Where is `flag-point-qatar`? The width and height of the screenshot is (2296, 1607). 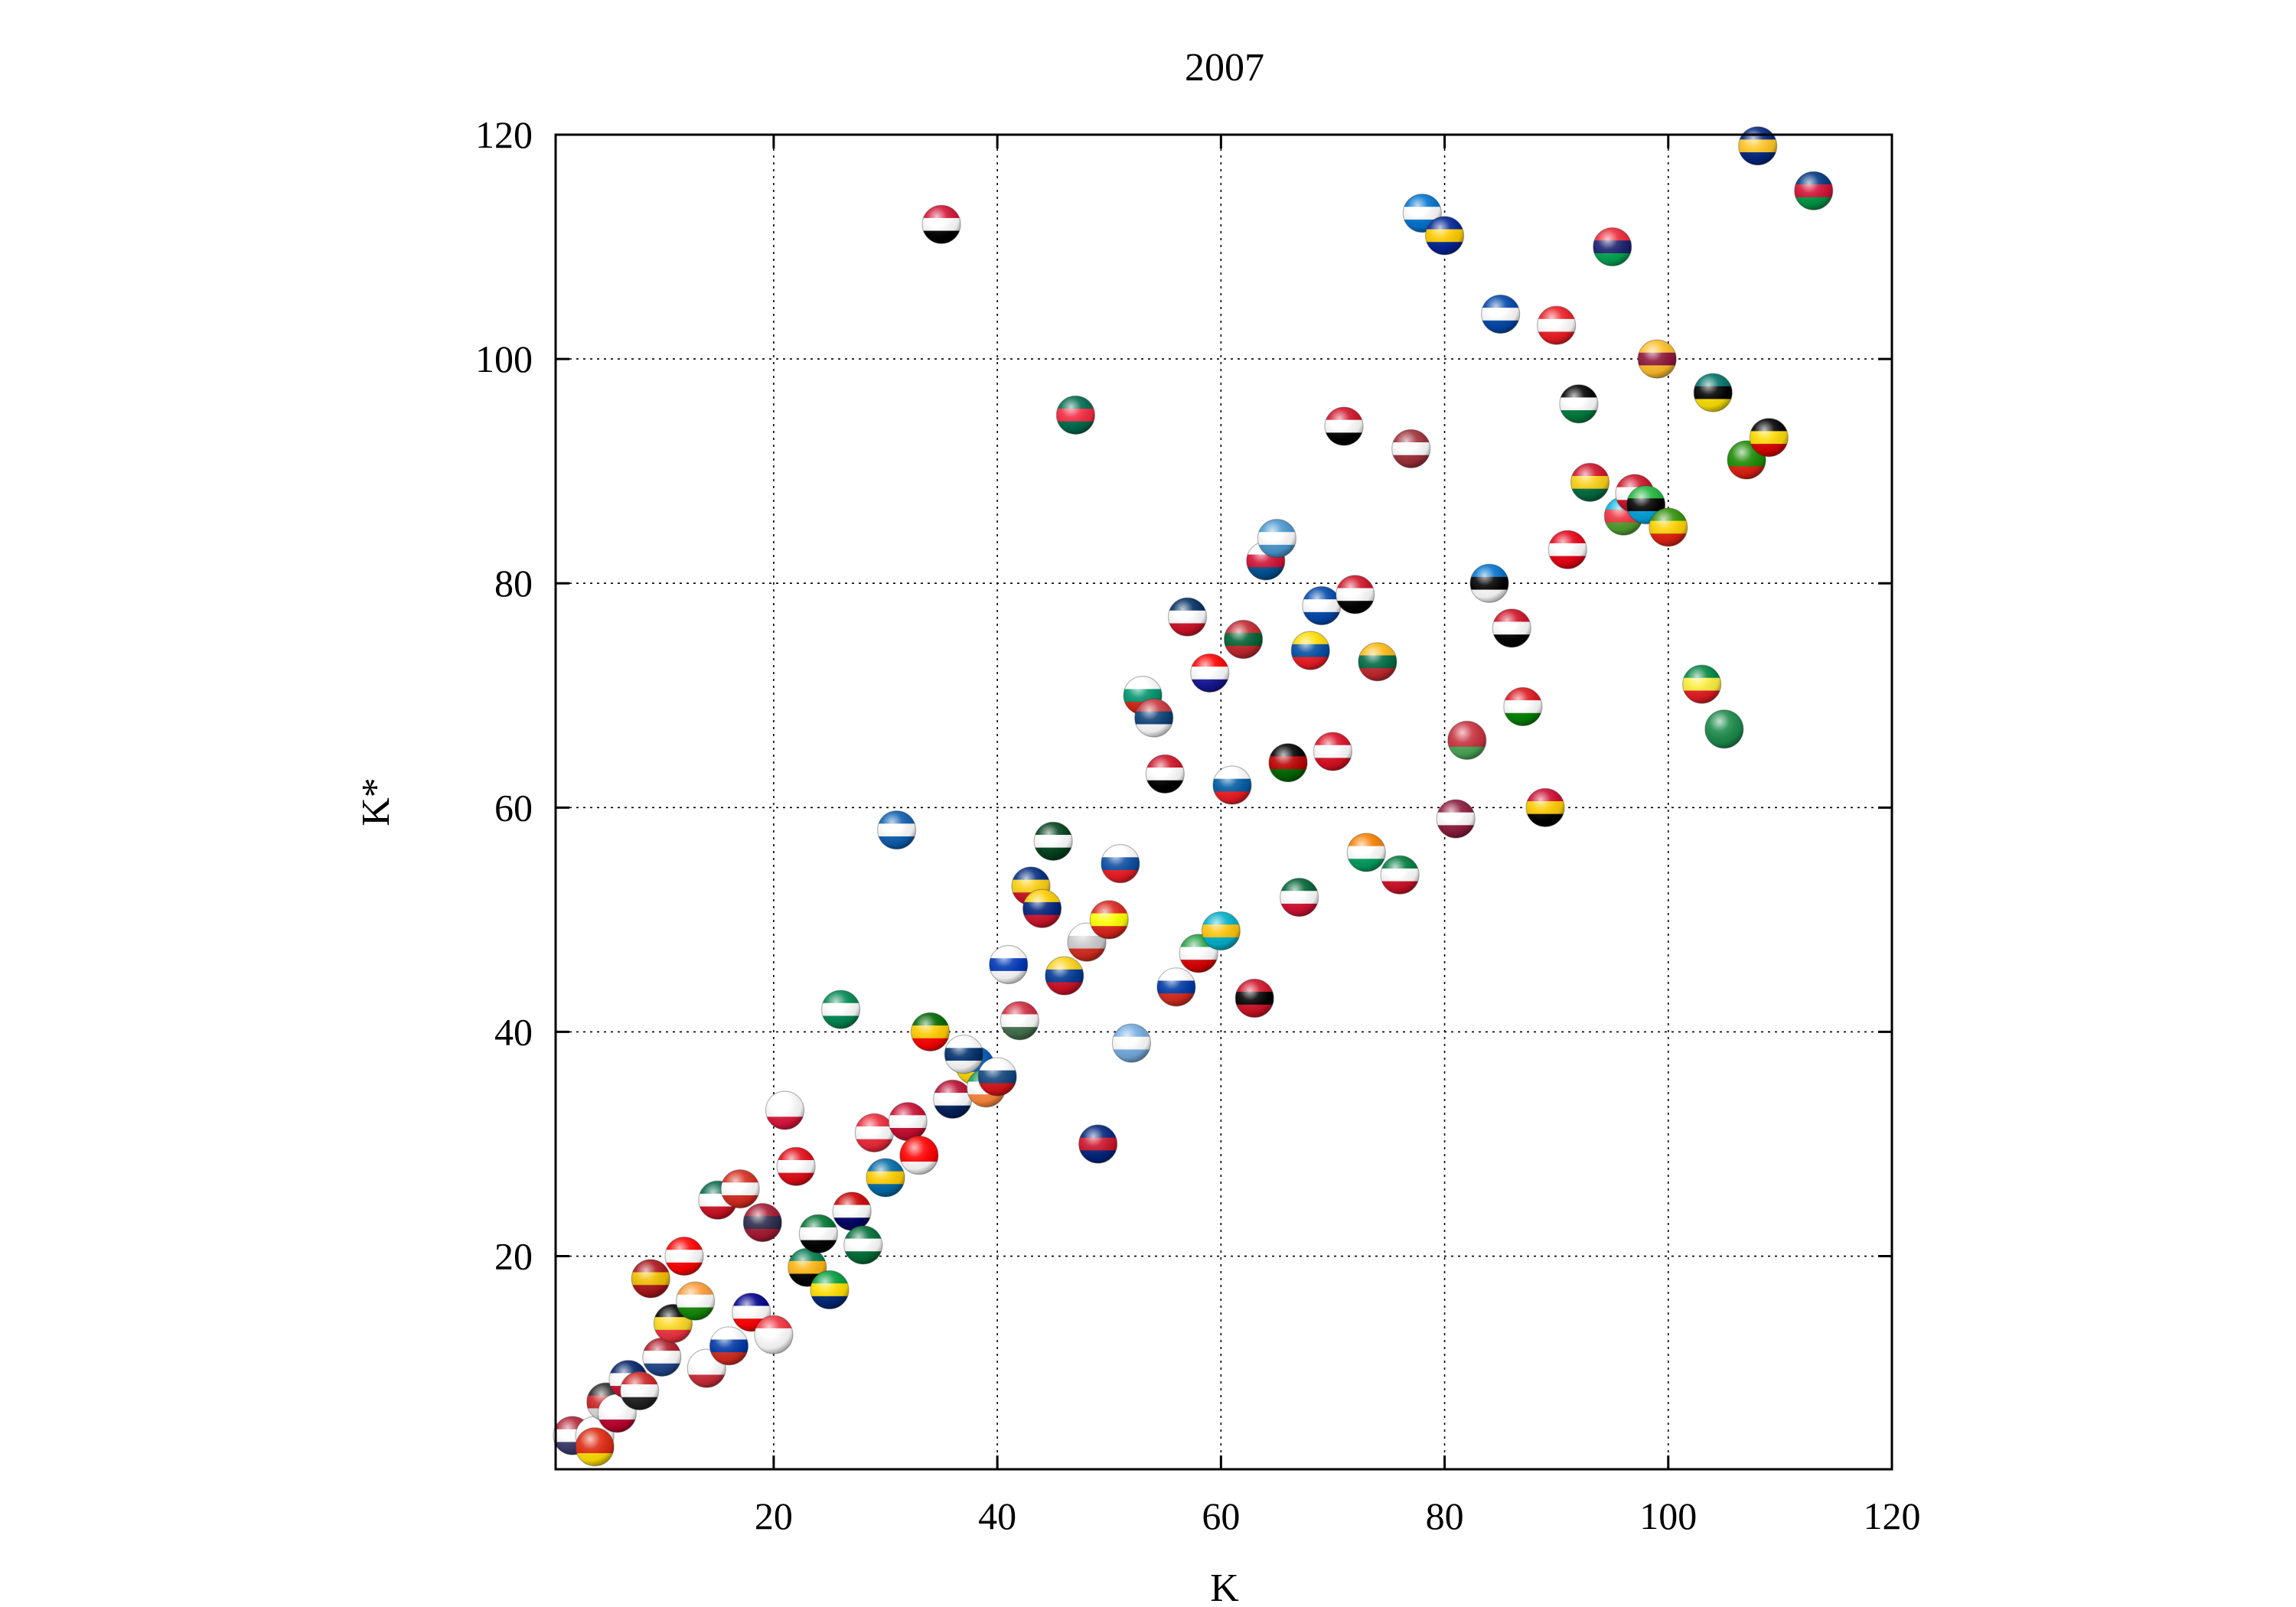
flag-point-qatar is located at coordinates (1456, 819).